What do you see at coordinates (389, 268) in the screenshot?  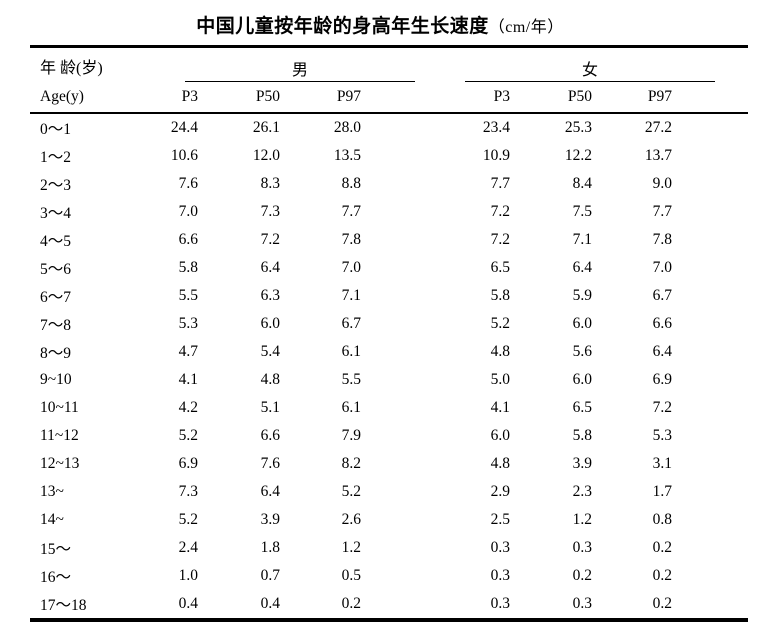 I see `table-row: 5～6 5.8 6.4 7.0 6.5 6.4 7.0` at bounding box center [389, 268].